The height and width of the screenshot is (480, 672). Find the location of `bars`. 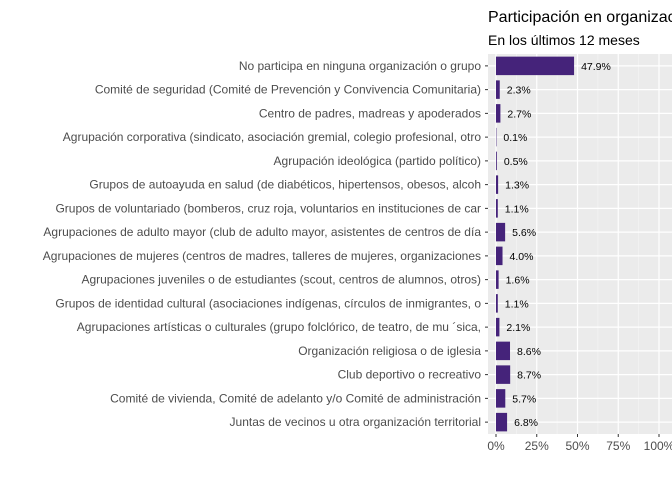

bars is located at coordinates (535, 244).